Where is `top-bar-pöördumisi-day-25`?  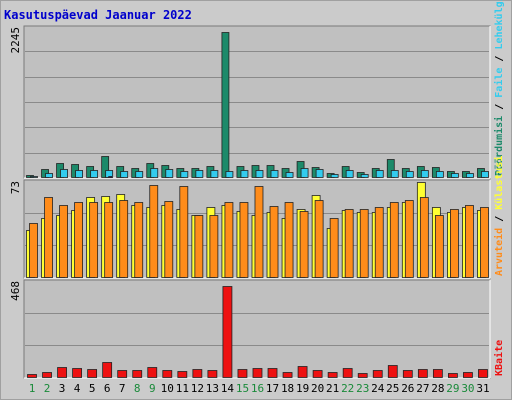 top-bar-pöördumisi-day-25 is located at coordinates (390, 168).